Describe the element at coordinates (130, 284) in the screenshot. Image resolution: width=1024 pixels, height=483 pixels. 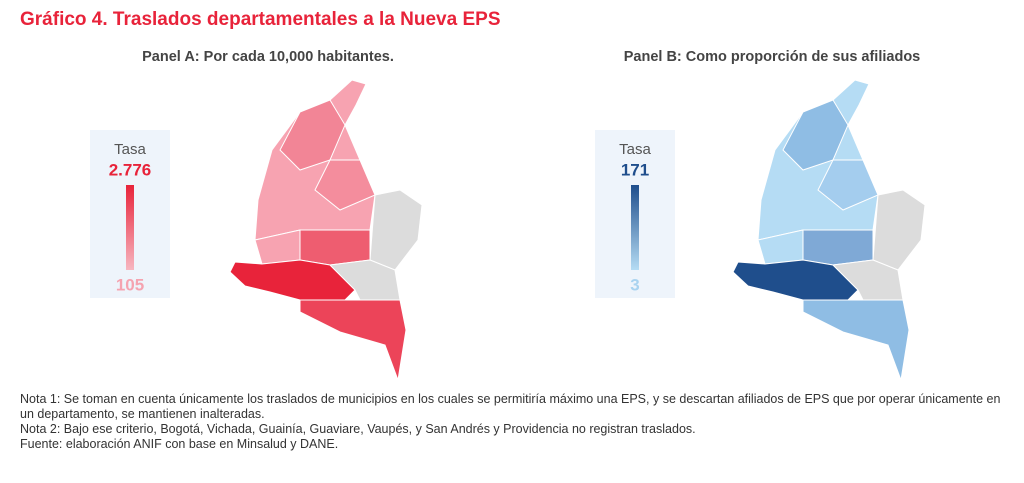
I see `legend-min: 105` at that location.